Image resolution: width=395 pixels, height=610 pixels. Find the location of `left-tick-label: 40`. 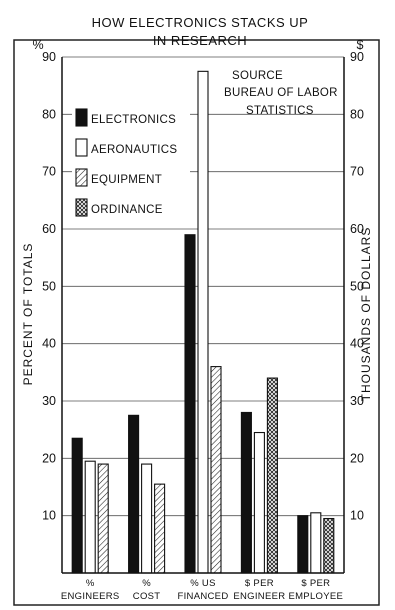

left-tick-label: 40 is located at coordinates (49, 344).